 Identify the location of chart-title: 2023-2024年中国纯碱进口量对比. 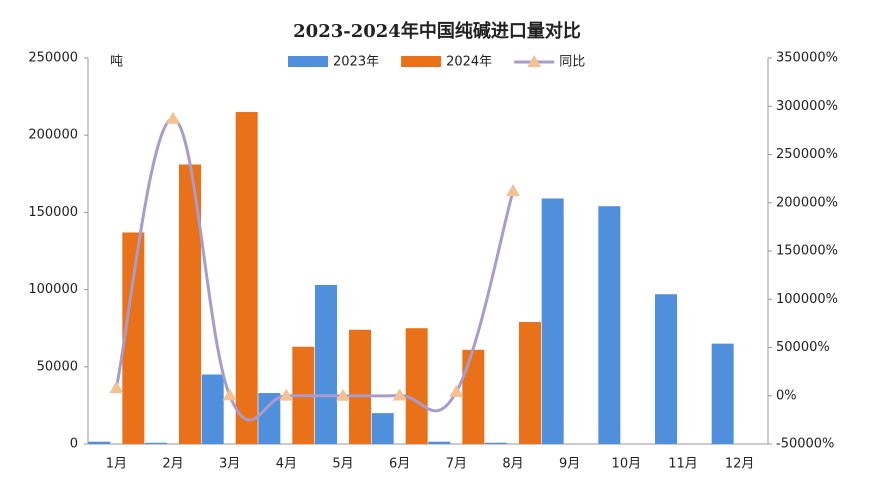
(437, 31).